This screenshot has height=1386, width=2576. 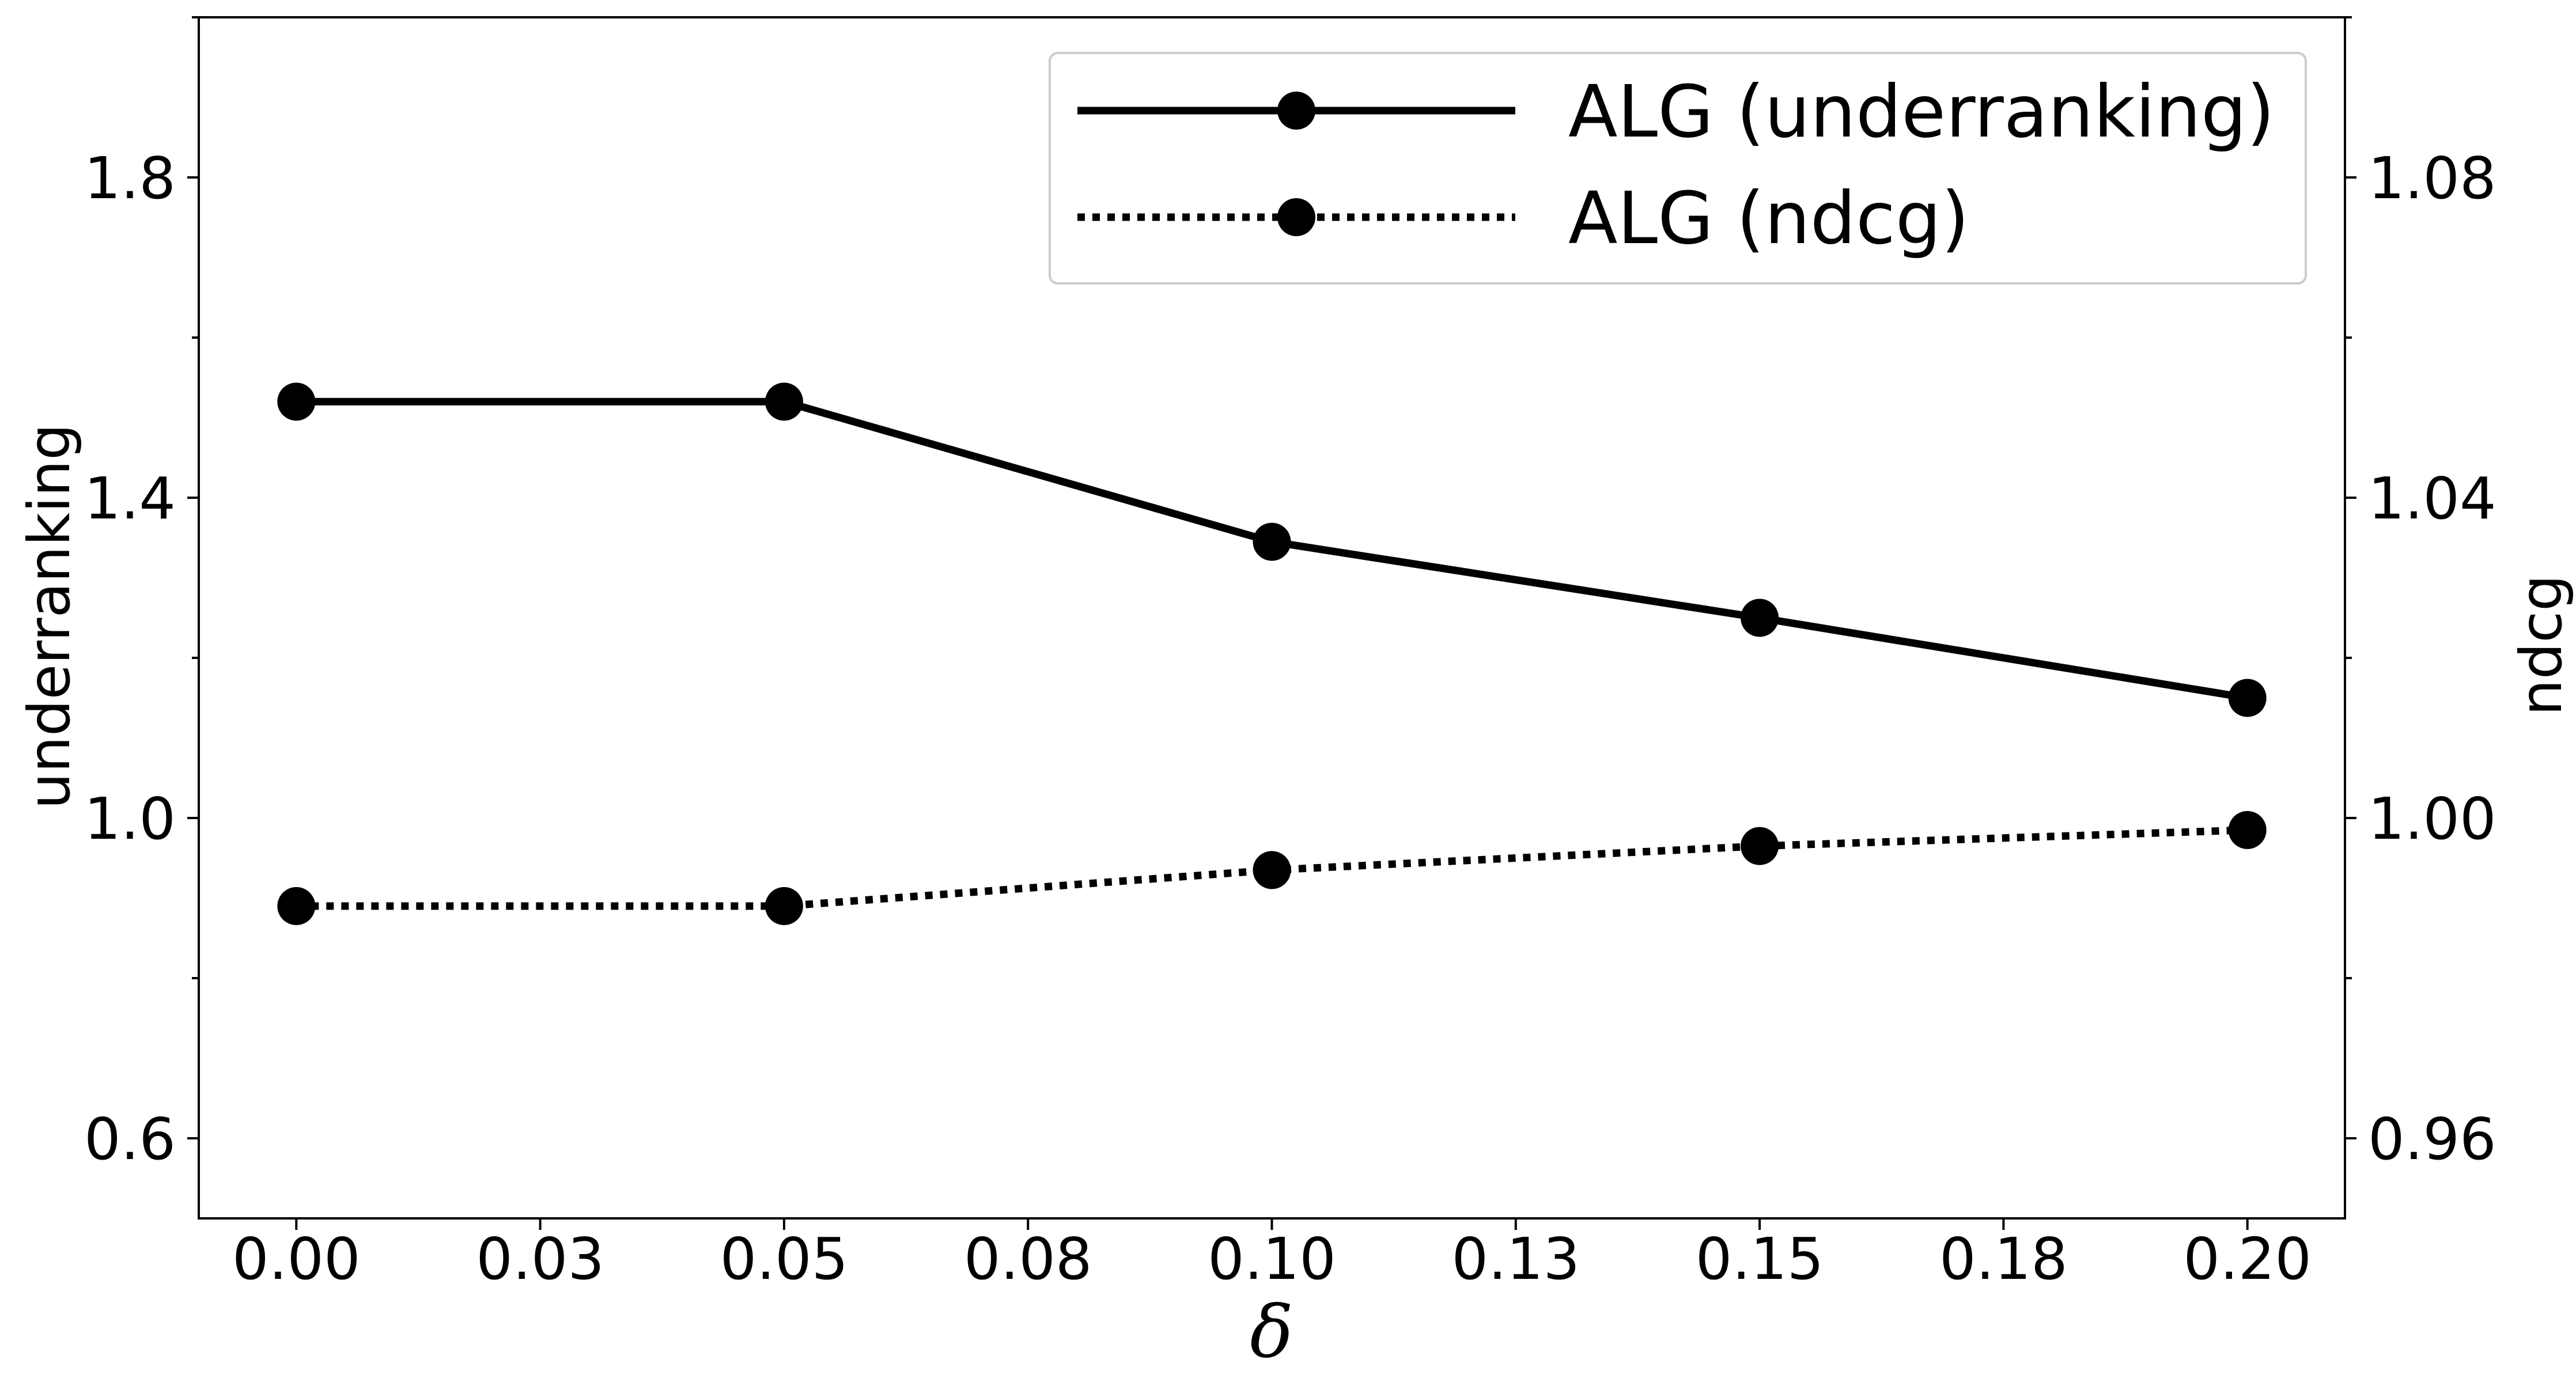 I want to click on x-axis: 0.00 0.03 0.05 0.08 0.10 0.13 0.15 0.18 0.20, so click(x=1272, y=1255).